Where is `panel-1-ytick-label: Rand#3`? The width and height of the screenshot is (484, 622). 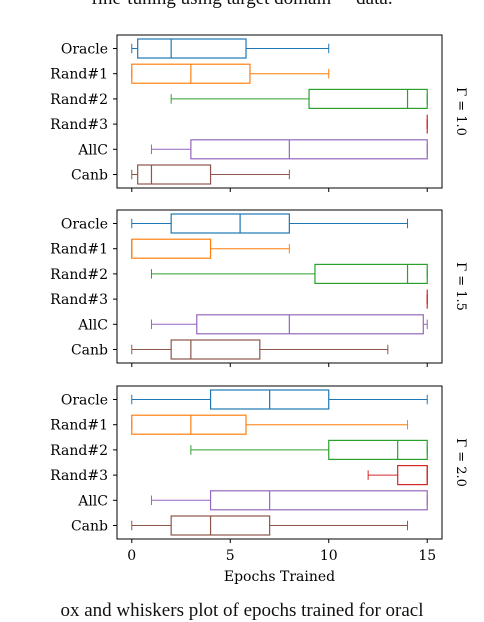
panel-1-ytick-label: Rand#3 is located at coordinates (79, 125).